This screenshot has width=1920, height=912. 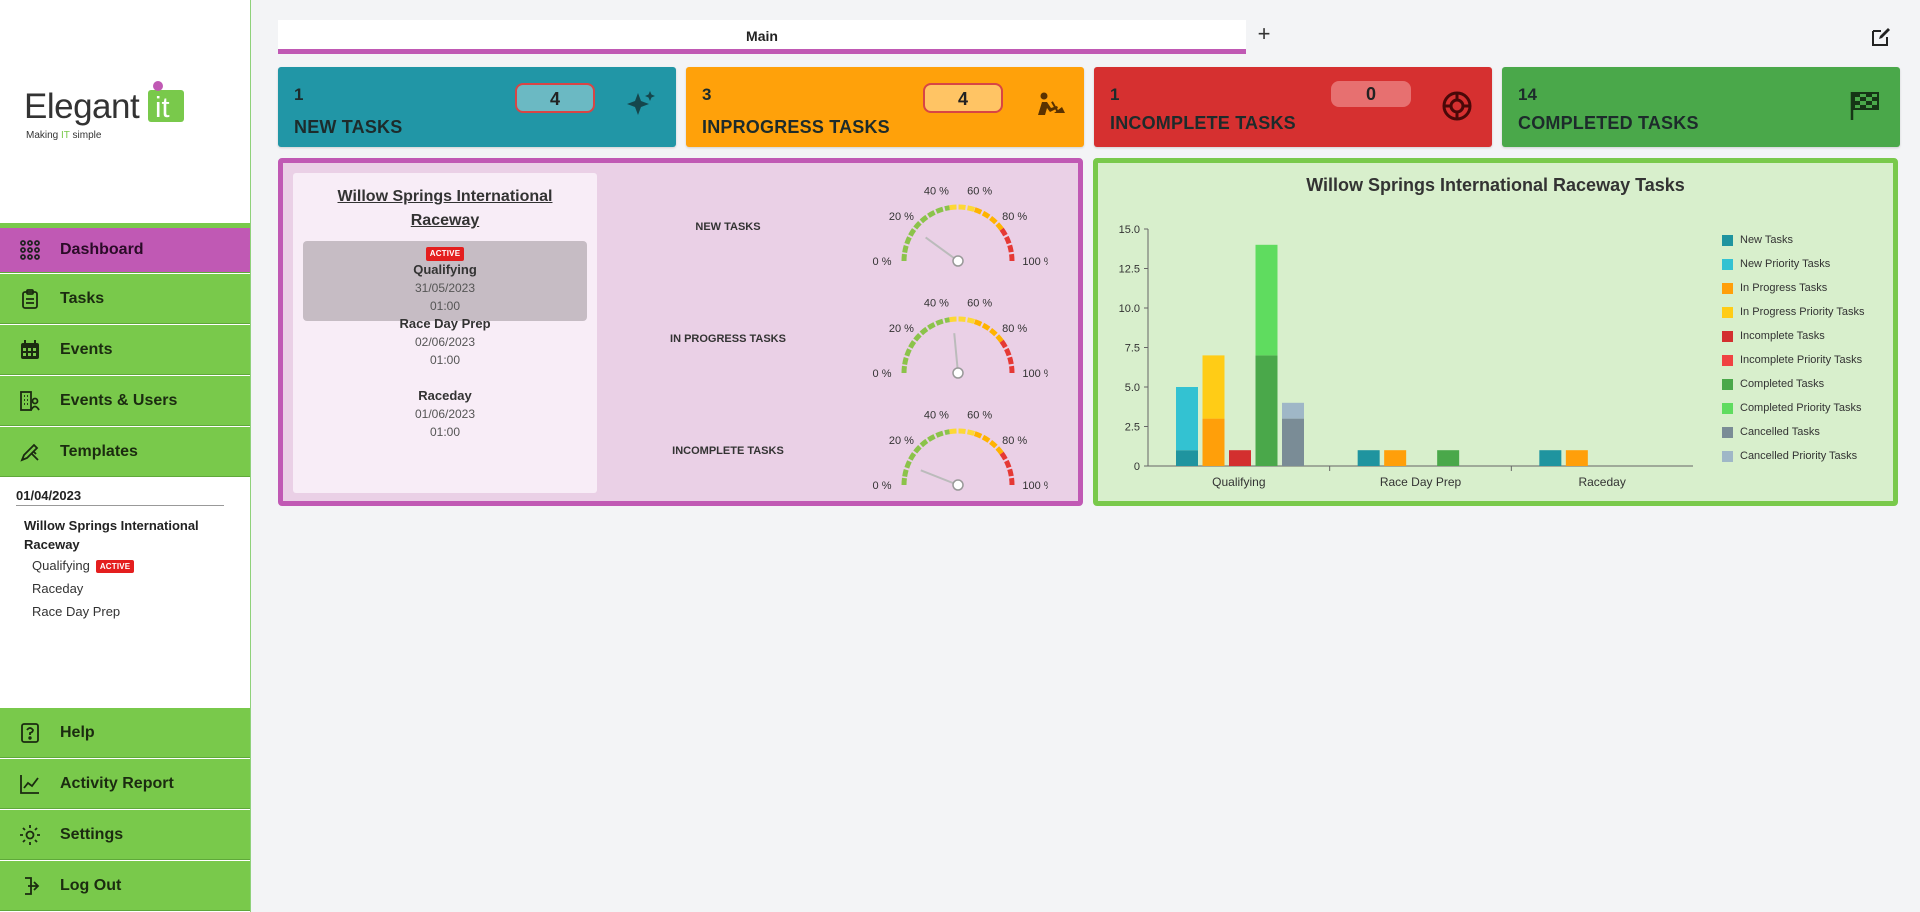 I want to click on event-date: 02/06/2023, so click(x=445, y=342).